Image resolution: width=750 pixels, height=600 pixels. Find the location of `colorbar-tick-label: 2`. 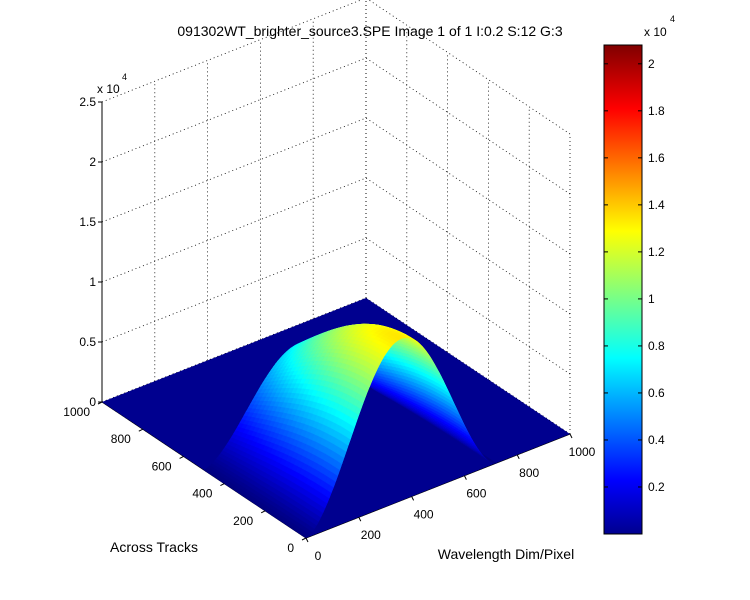

colorbar-tick-label: 2 is located at coordinates (651, 64).